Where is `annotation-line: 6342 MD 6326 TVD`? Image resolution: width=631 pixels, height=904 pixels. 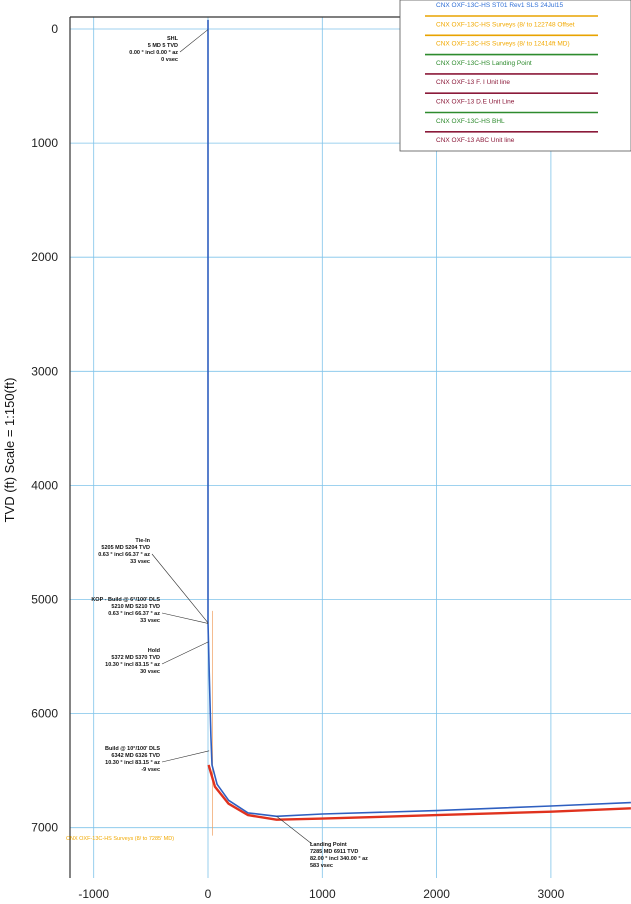
annotation-line: 6342 MD 6326 TVD is located at coordinates (135, 756).